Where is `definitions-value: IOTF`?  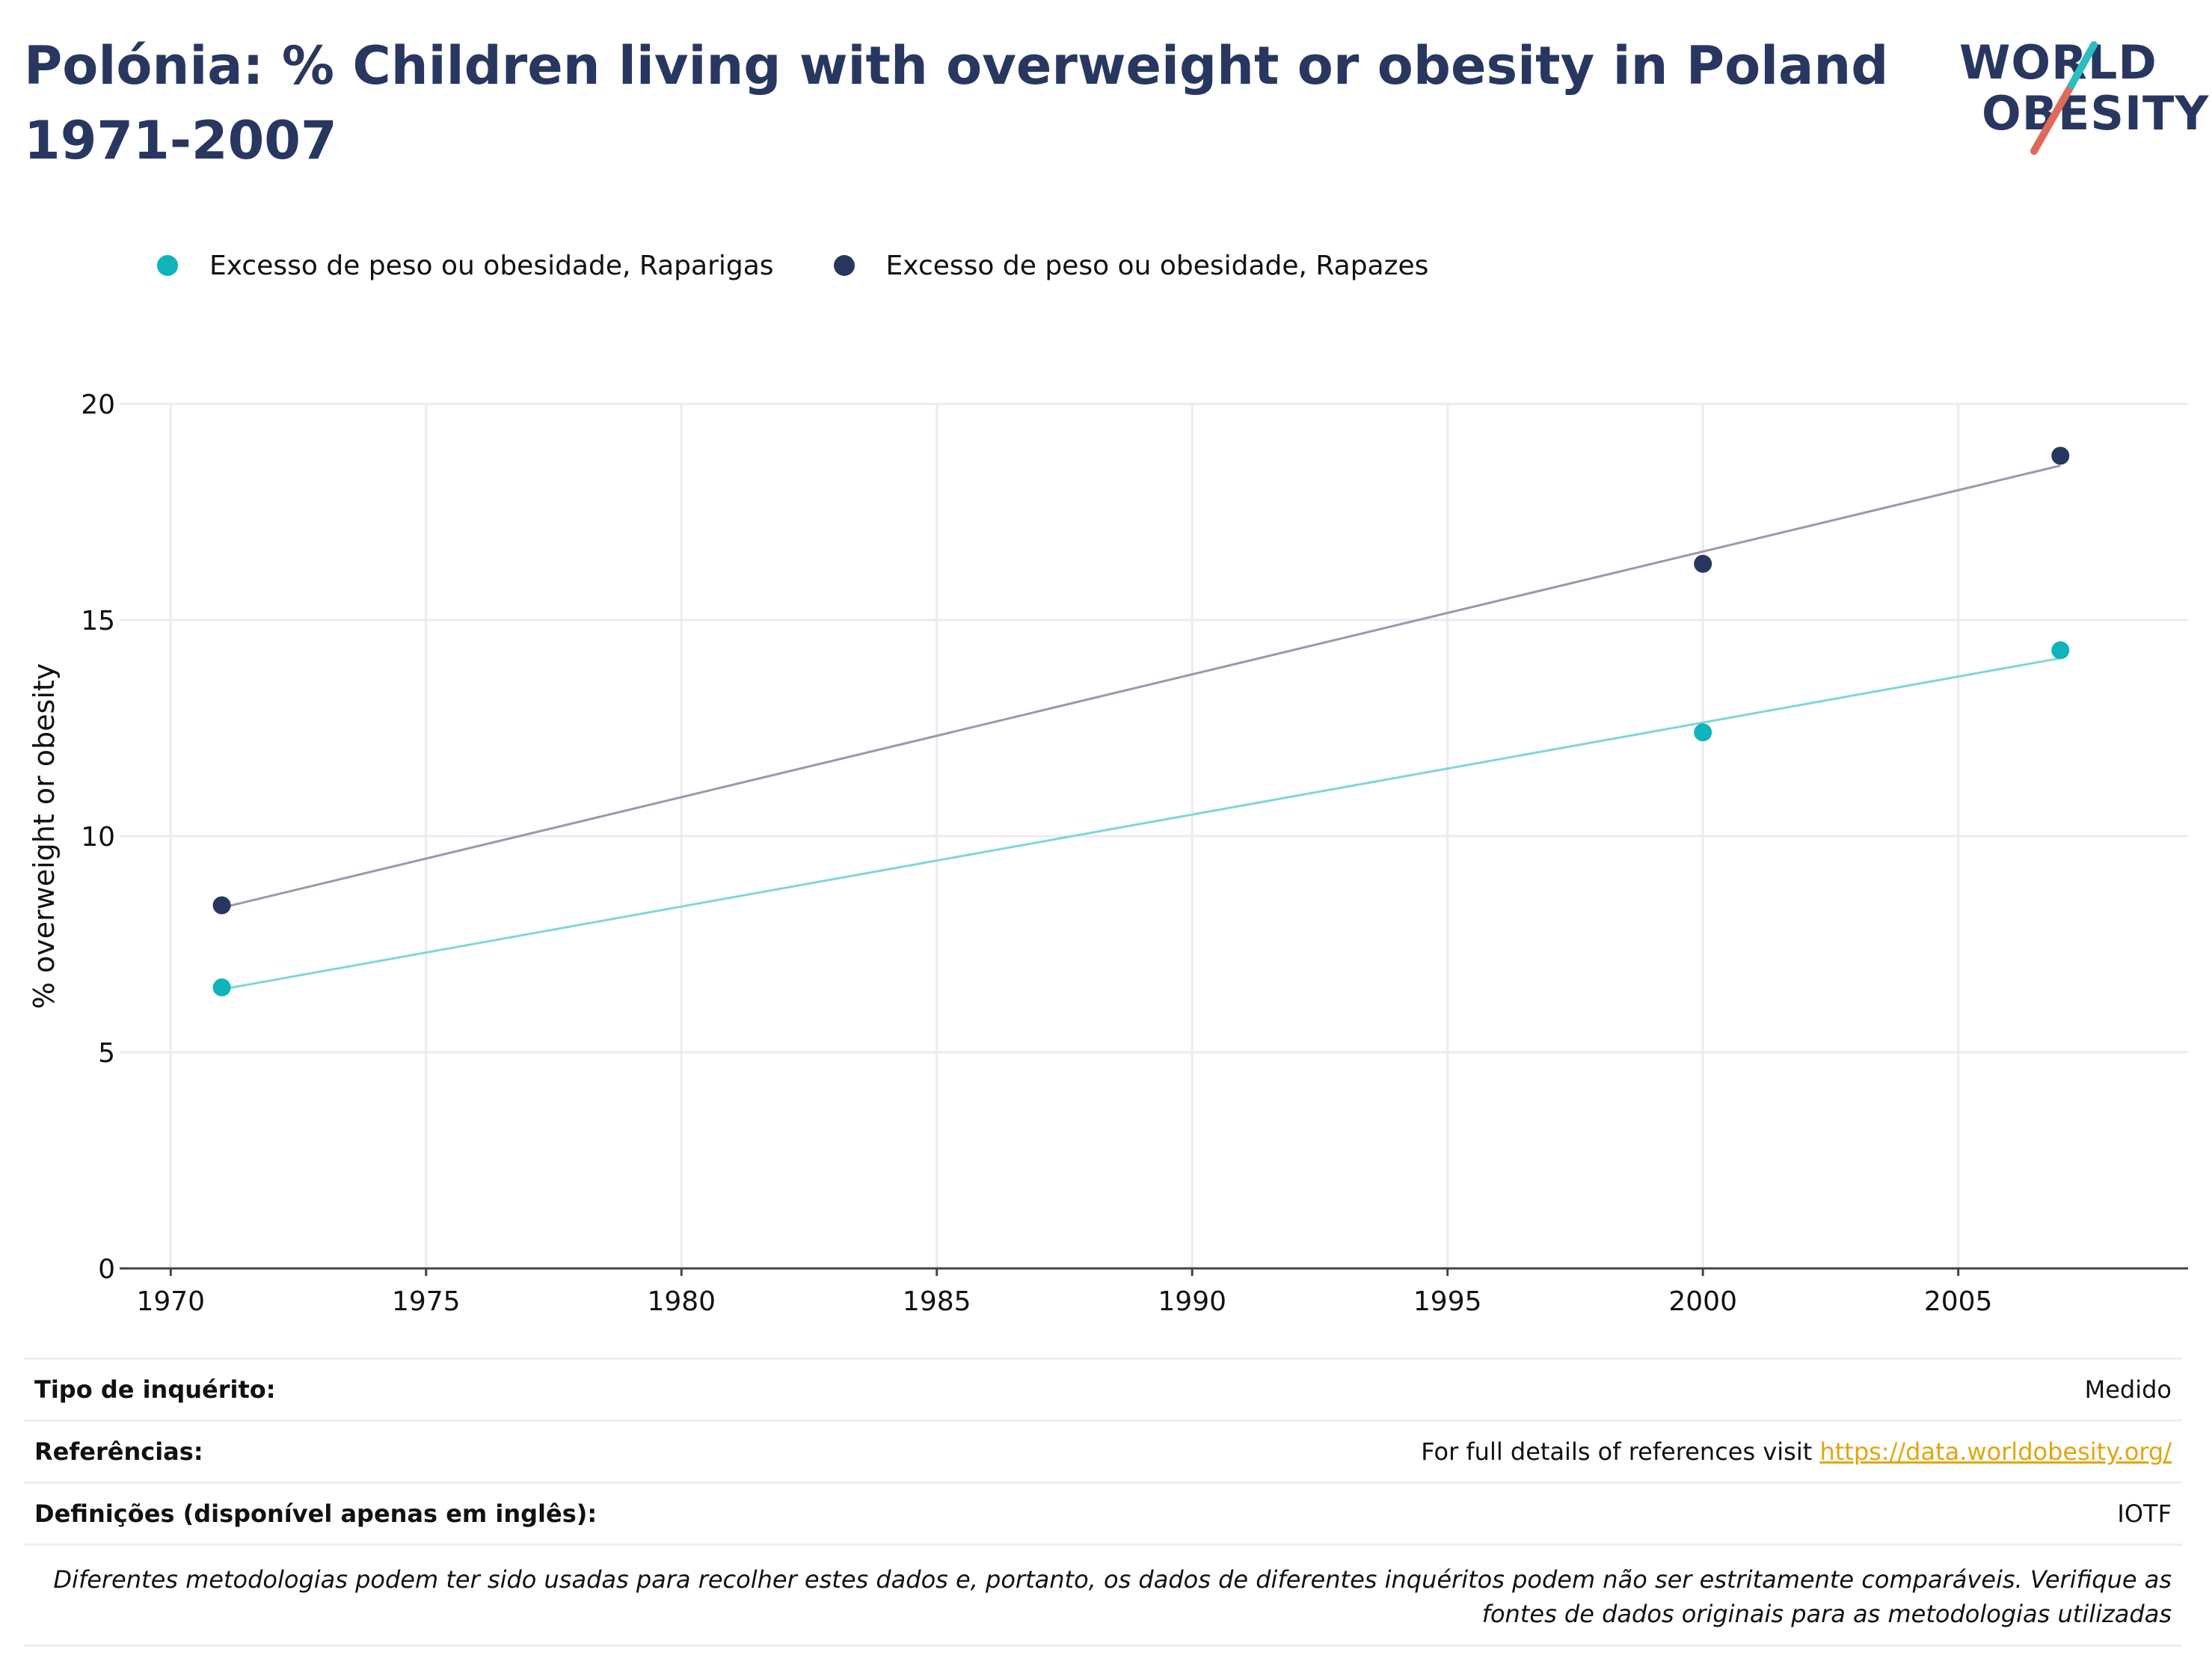
definitions-value: IOTF is located at coordinates (2144, 1514).